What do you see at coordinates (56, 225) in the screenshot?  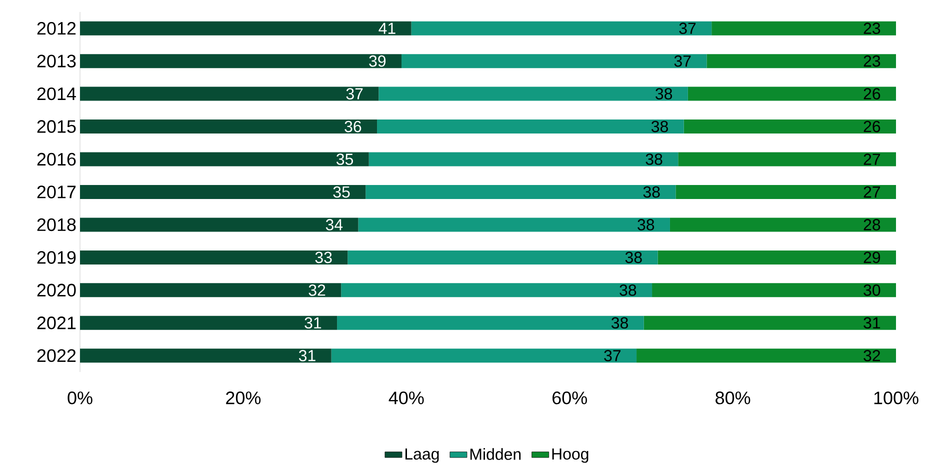 I see `y-tick-label: 2018` at bounding box center [56, 225].